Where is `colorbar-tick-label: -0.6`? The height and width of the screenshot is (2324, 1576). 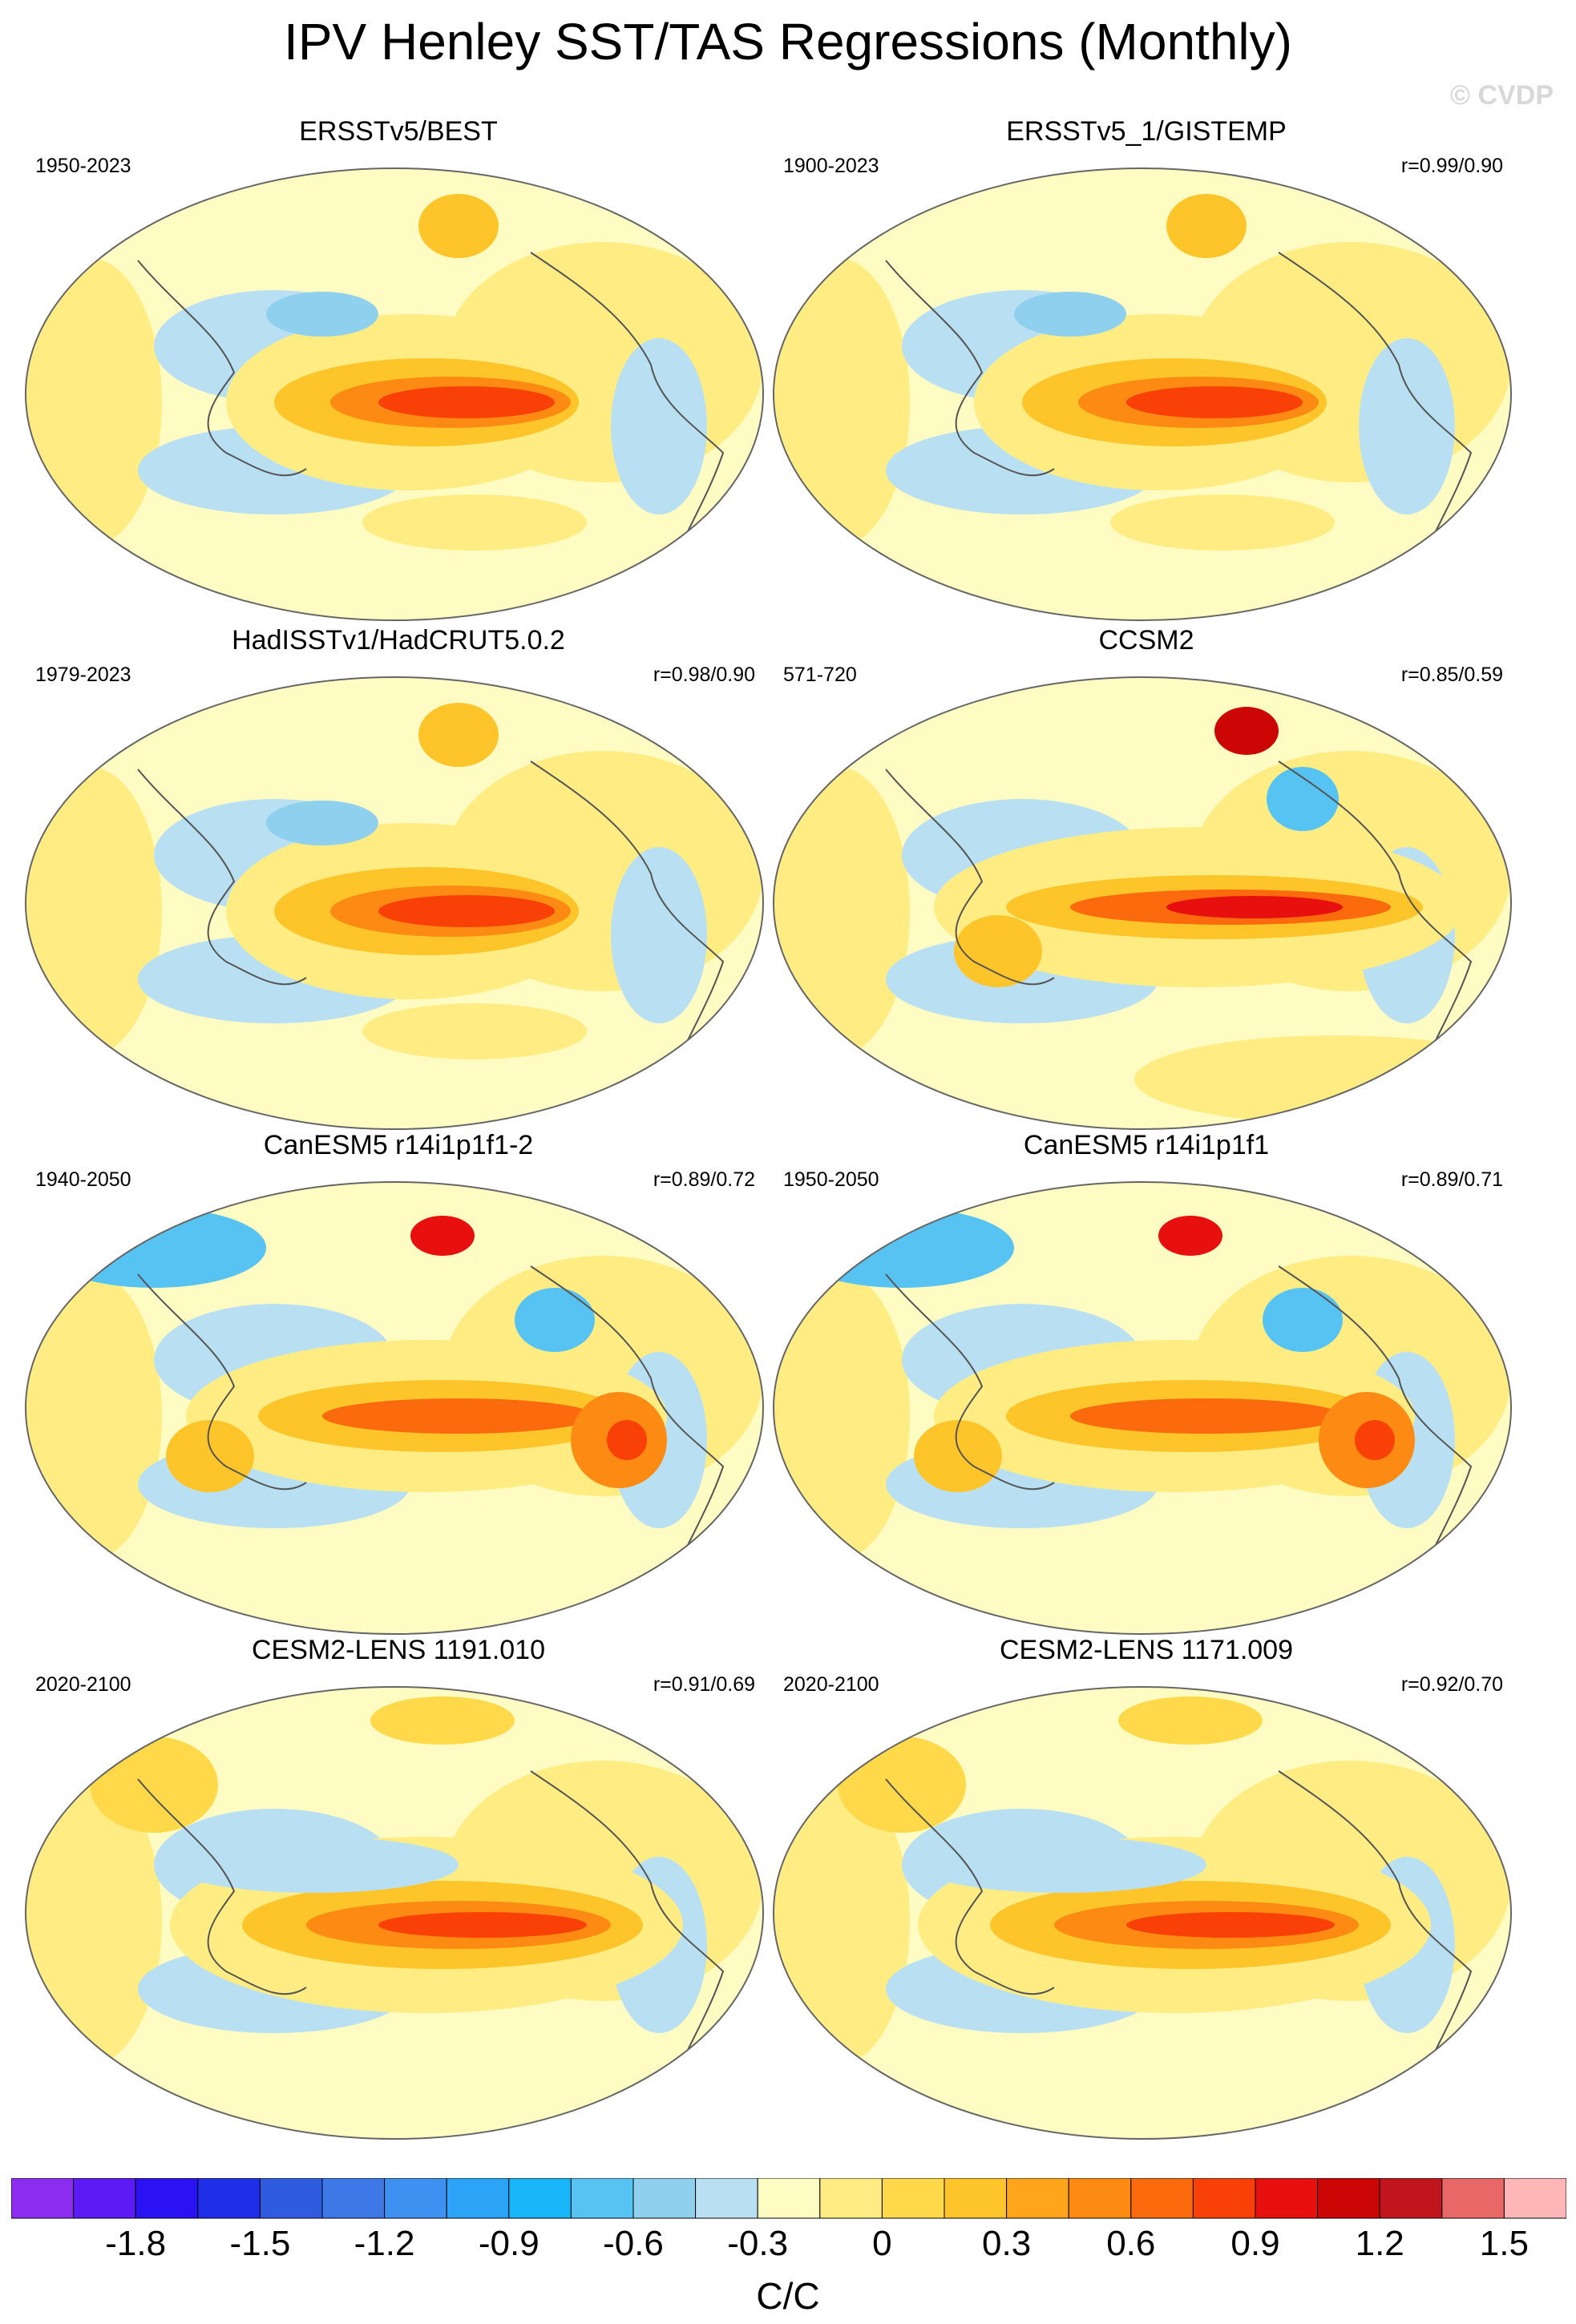 colorbar-tick-label: -0.6 is located at coordinates (633, 2243).